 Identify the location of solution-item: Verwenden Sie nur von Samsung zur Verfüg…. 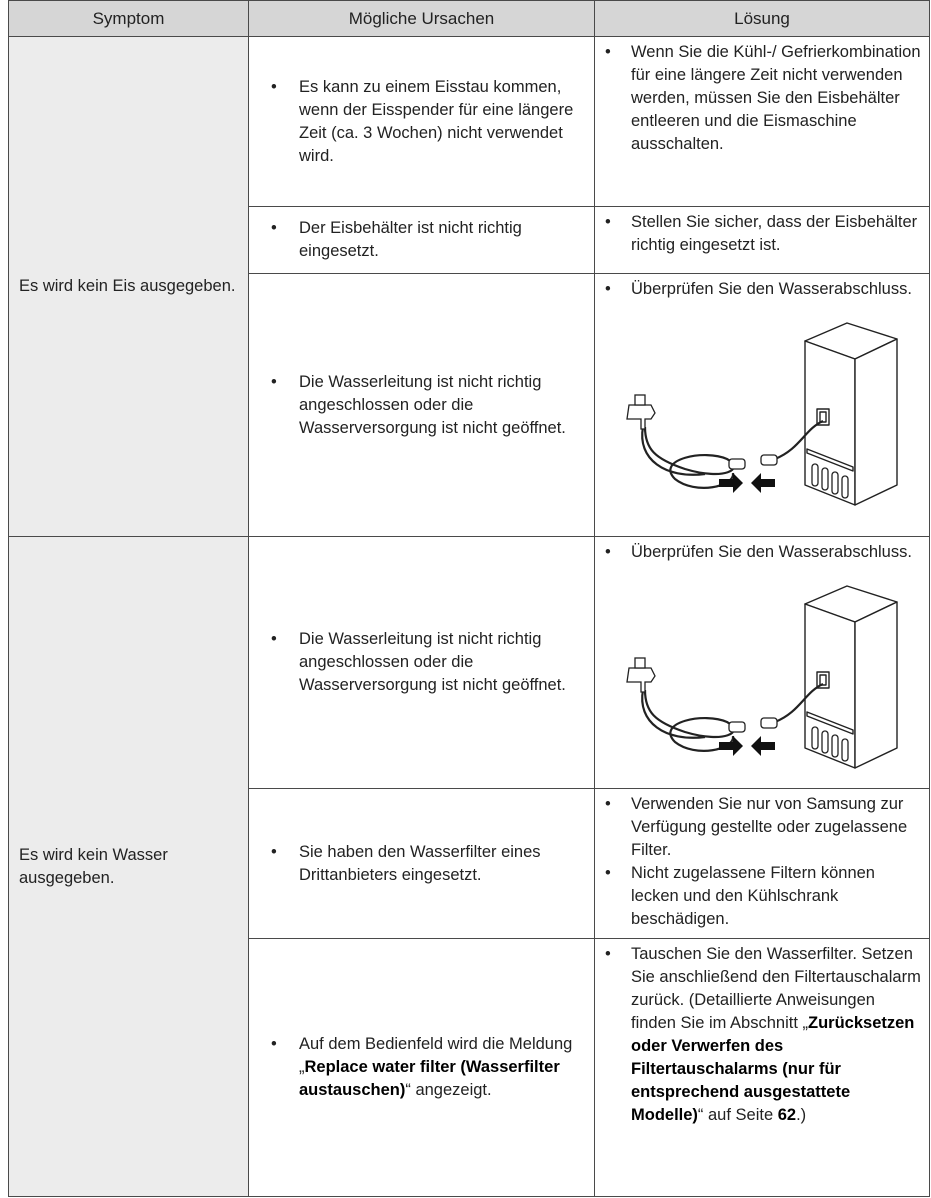
(764, 827).